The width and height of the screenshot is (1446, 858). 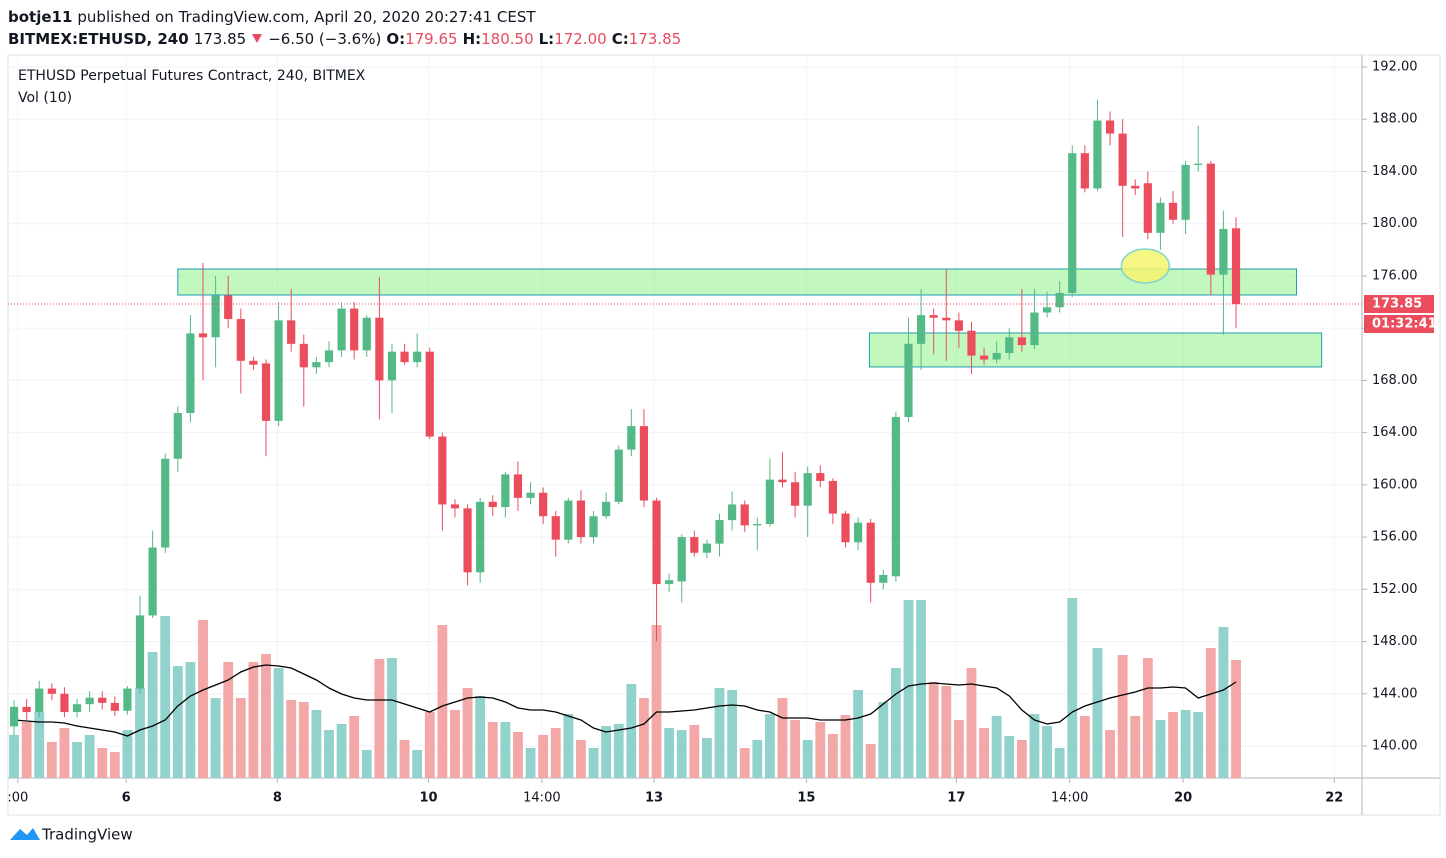 I want to click on logo: TradingView, so click(x=71, y=835).